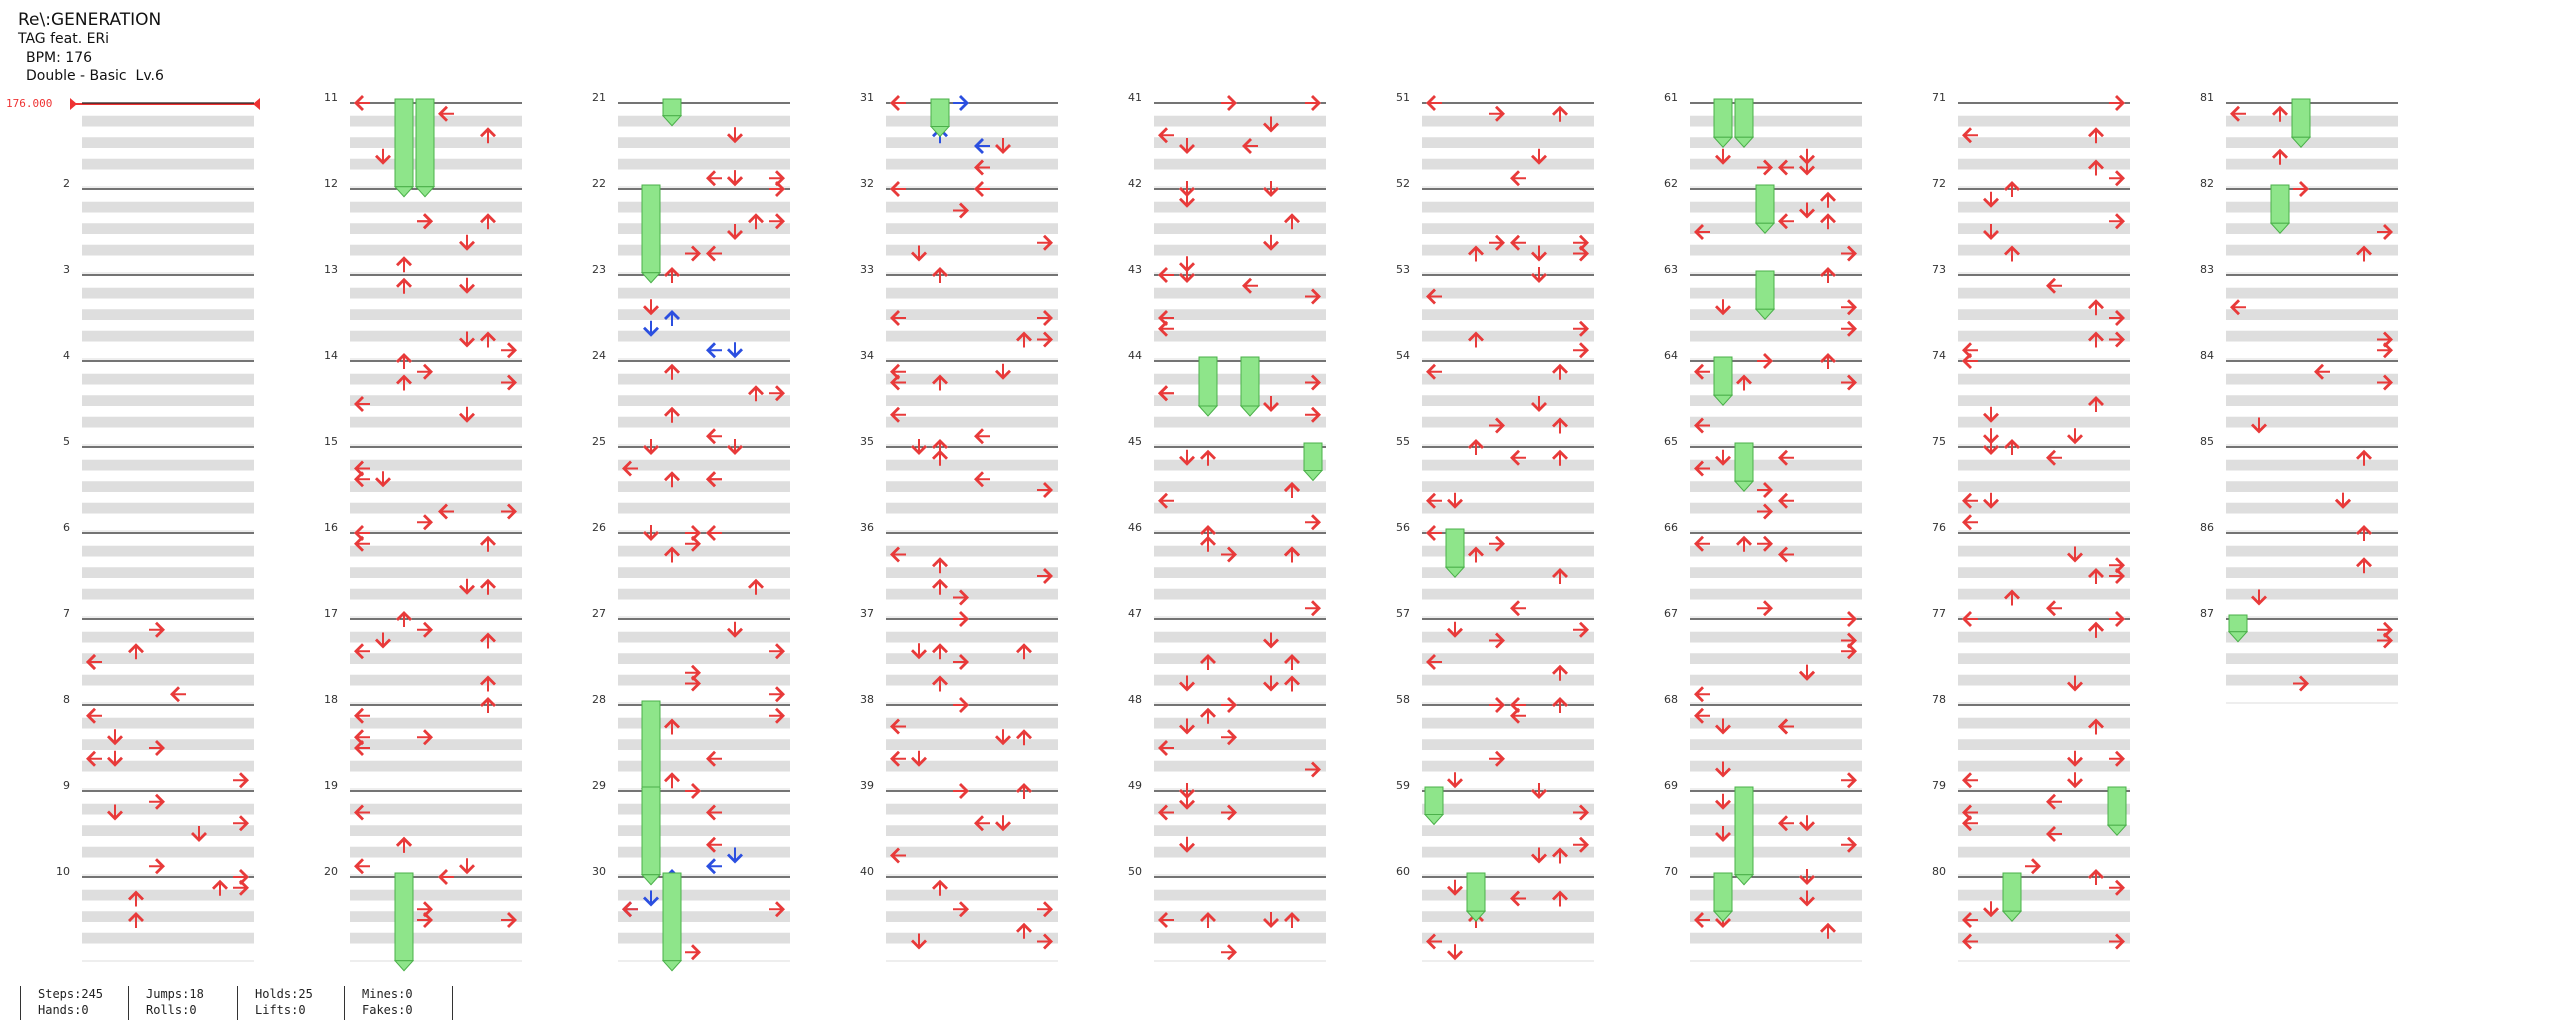 This screenshot has height=1024, width=2569. I want to click on measure-number: 19, so click(331, 785).